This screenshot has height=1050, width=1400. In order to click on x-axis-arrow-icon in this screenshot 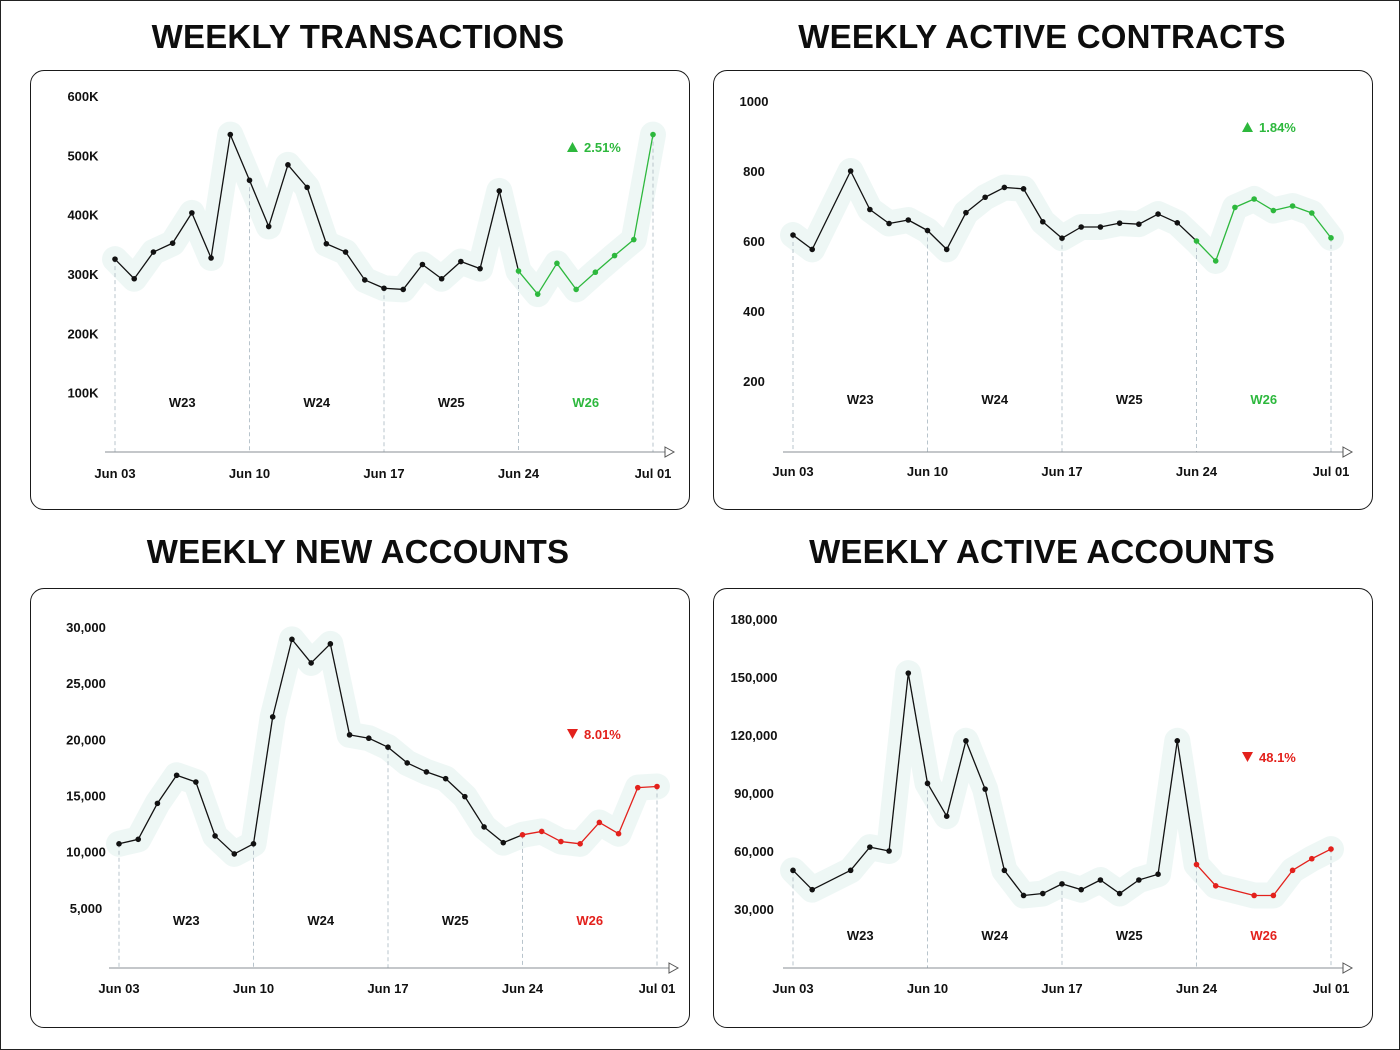, I will do `click(674, 968)`.